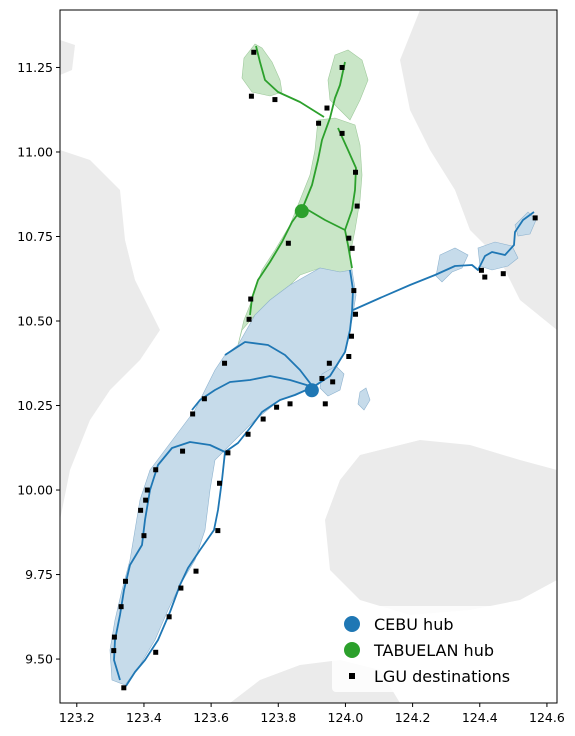  What do you see at coordinates (35, 236) in the screenshot?
I see `y-tick-label: 10.75` at bounding box center [35, 236].